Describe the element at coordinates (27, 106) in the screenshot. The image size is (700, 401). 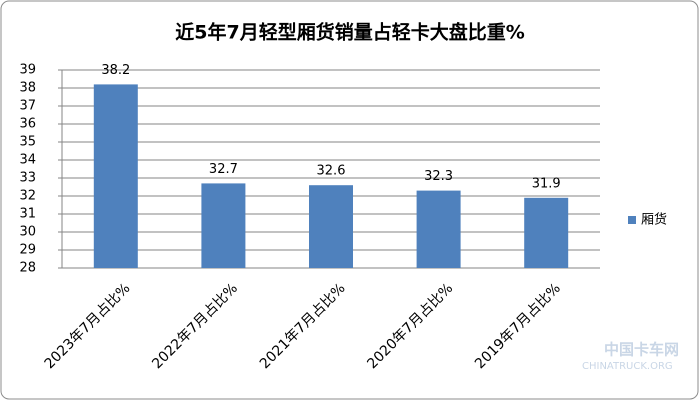
I see `y-tick-label: 37` at that location.